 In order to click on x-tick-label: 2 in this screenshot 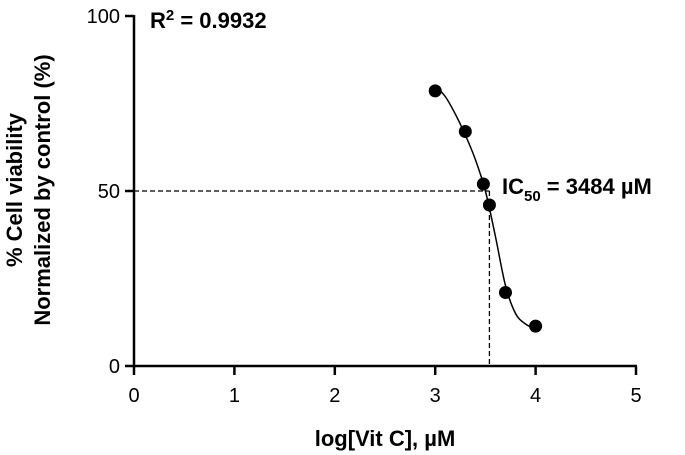, I will do `click(334, 396)`.